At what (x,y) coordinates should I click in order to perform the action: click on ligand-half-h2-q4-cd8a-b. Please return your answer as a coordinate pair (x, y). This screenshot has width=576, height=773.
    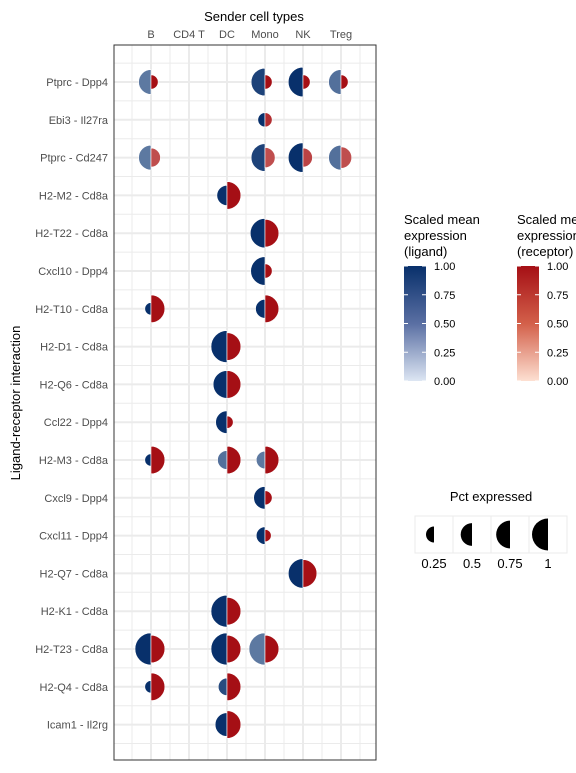
    Looking at the image, I should click on (148, 687).